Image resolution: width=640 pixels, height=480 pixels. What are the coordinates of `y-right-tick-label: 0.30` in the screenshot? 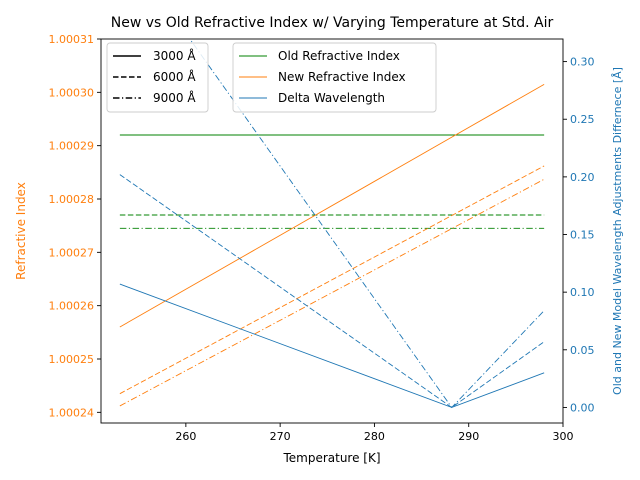 It's located at (582, 62).